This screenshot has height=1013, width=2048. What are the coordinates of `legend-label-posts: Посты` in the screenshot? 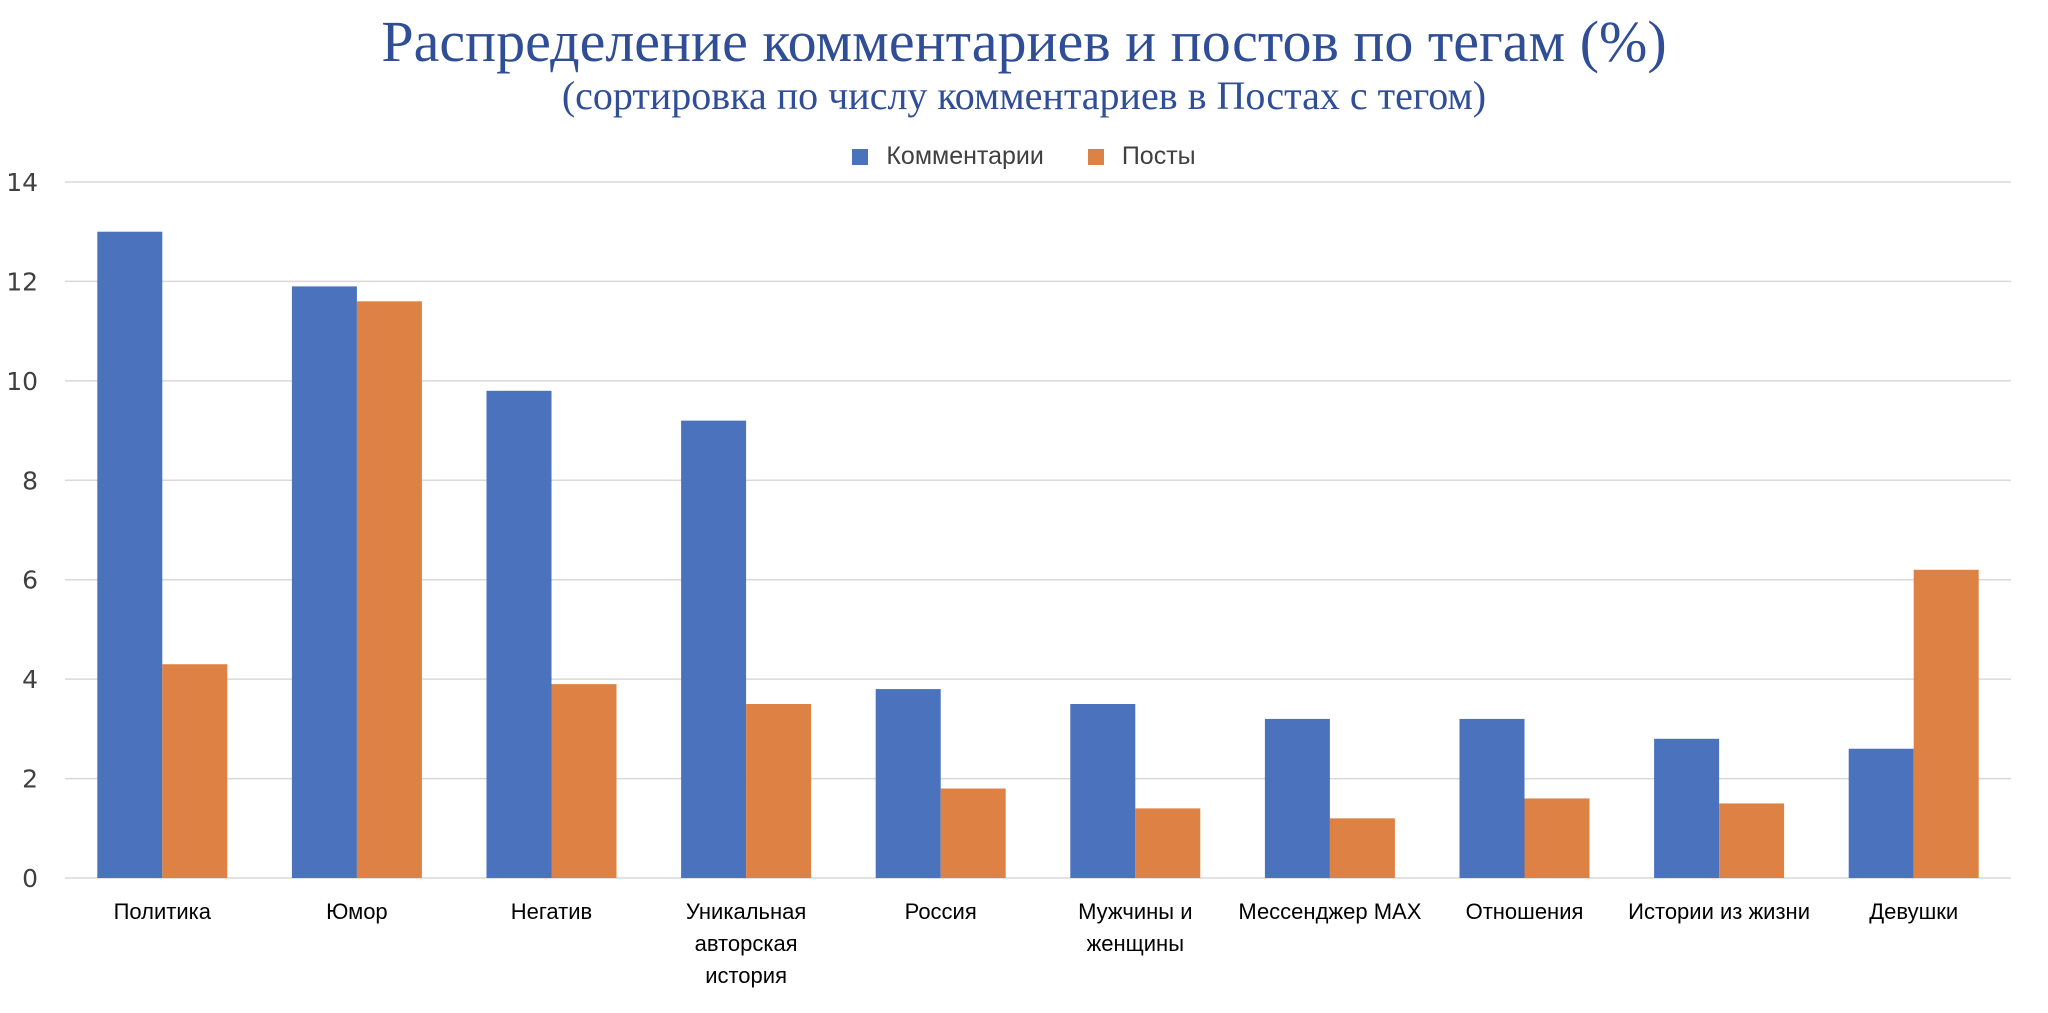 It's located at (1158, 156).